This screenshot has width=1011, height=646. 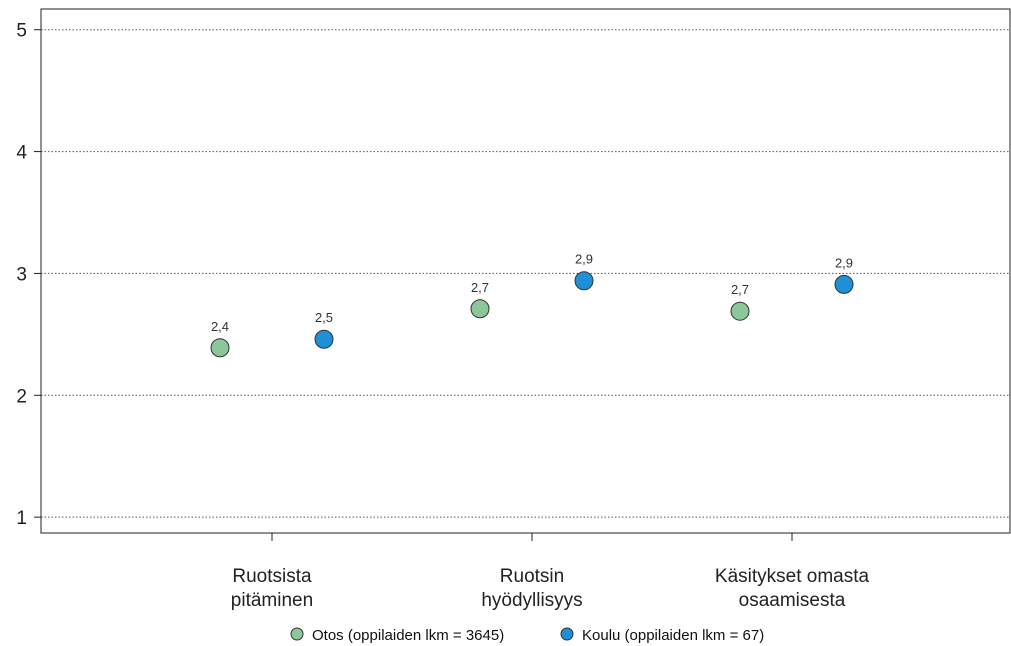 I want to click on y-tick-label: 2, so click(x=21, y=396).